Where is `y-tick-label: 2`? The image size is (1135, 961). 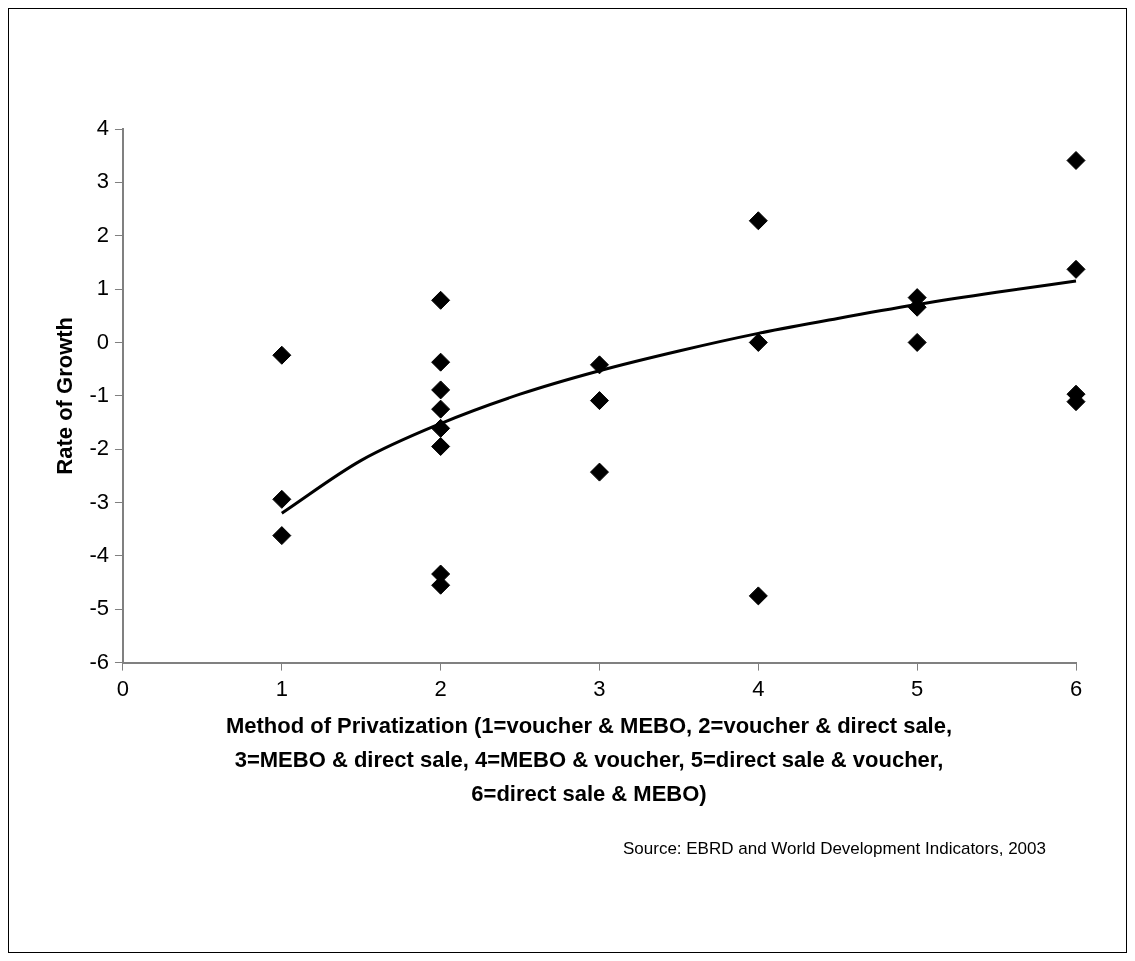
y-tick-label: 2 is located at coordinates (102, 234).